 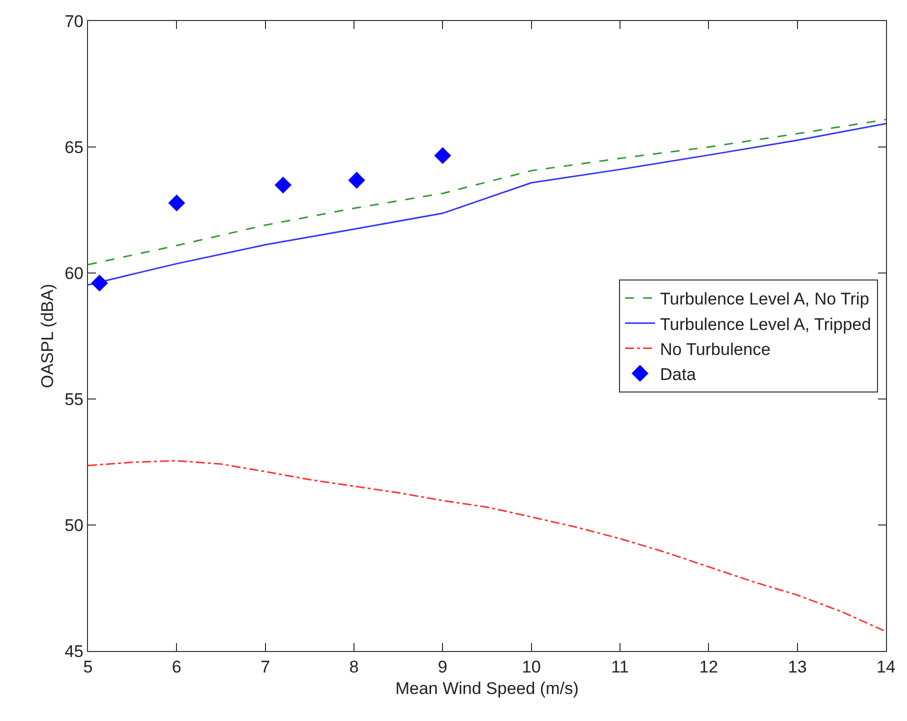 What do you see at coordinates (48, 336) in the screenshot?
I see `y-axis-title: OASPL (dBA)` at bounding box center [48, 336].